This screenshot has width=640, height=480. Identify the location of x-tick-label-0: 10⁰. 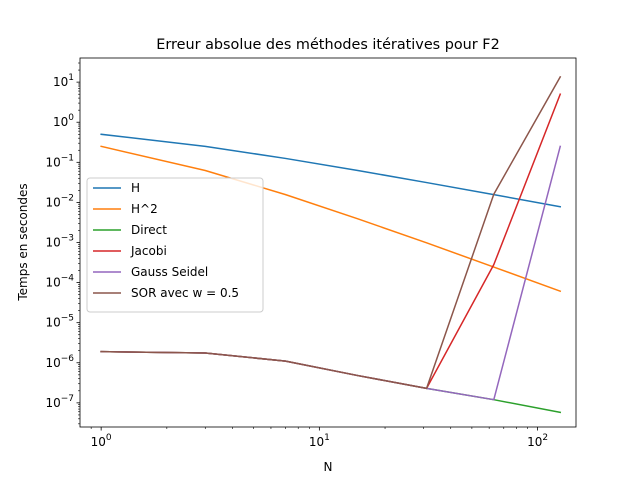
(101, 441).